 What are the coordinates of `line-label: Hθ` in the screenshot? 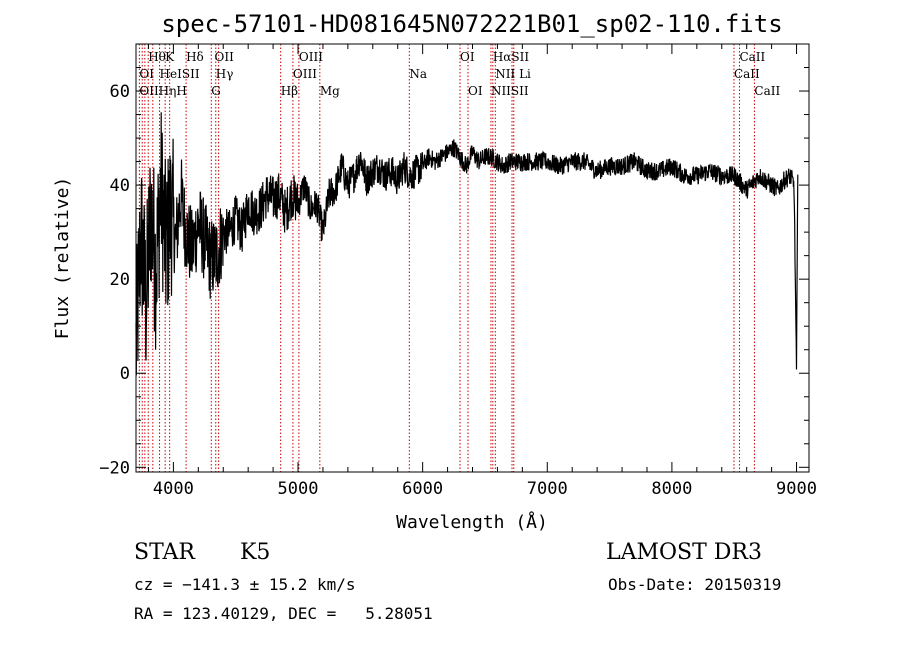 It's located at (157, 57).